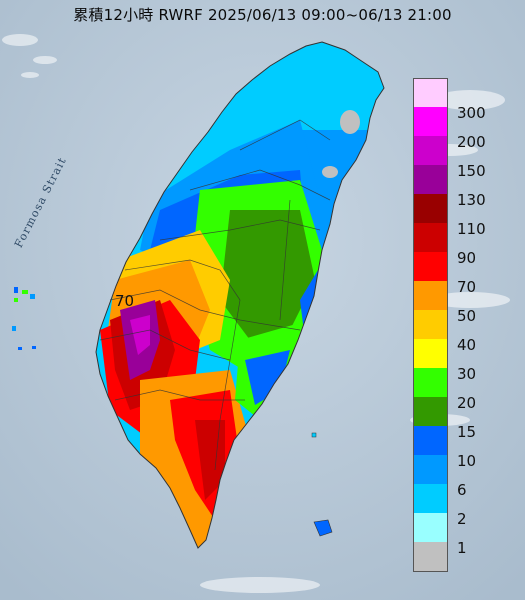 This screenshot has height=600, width=525. I want to click on orchid-island, so click(323, 528).